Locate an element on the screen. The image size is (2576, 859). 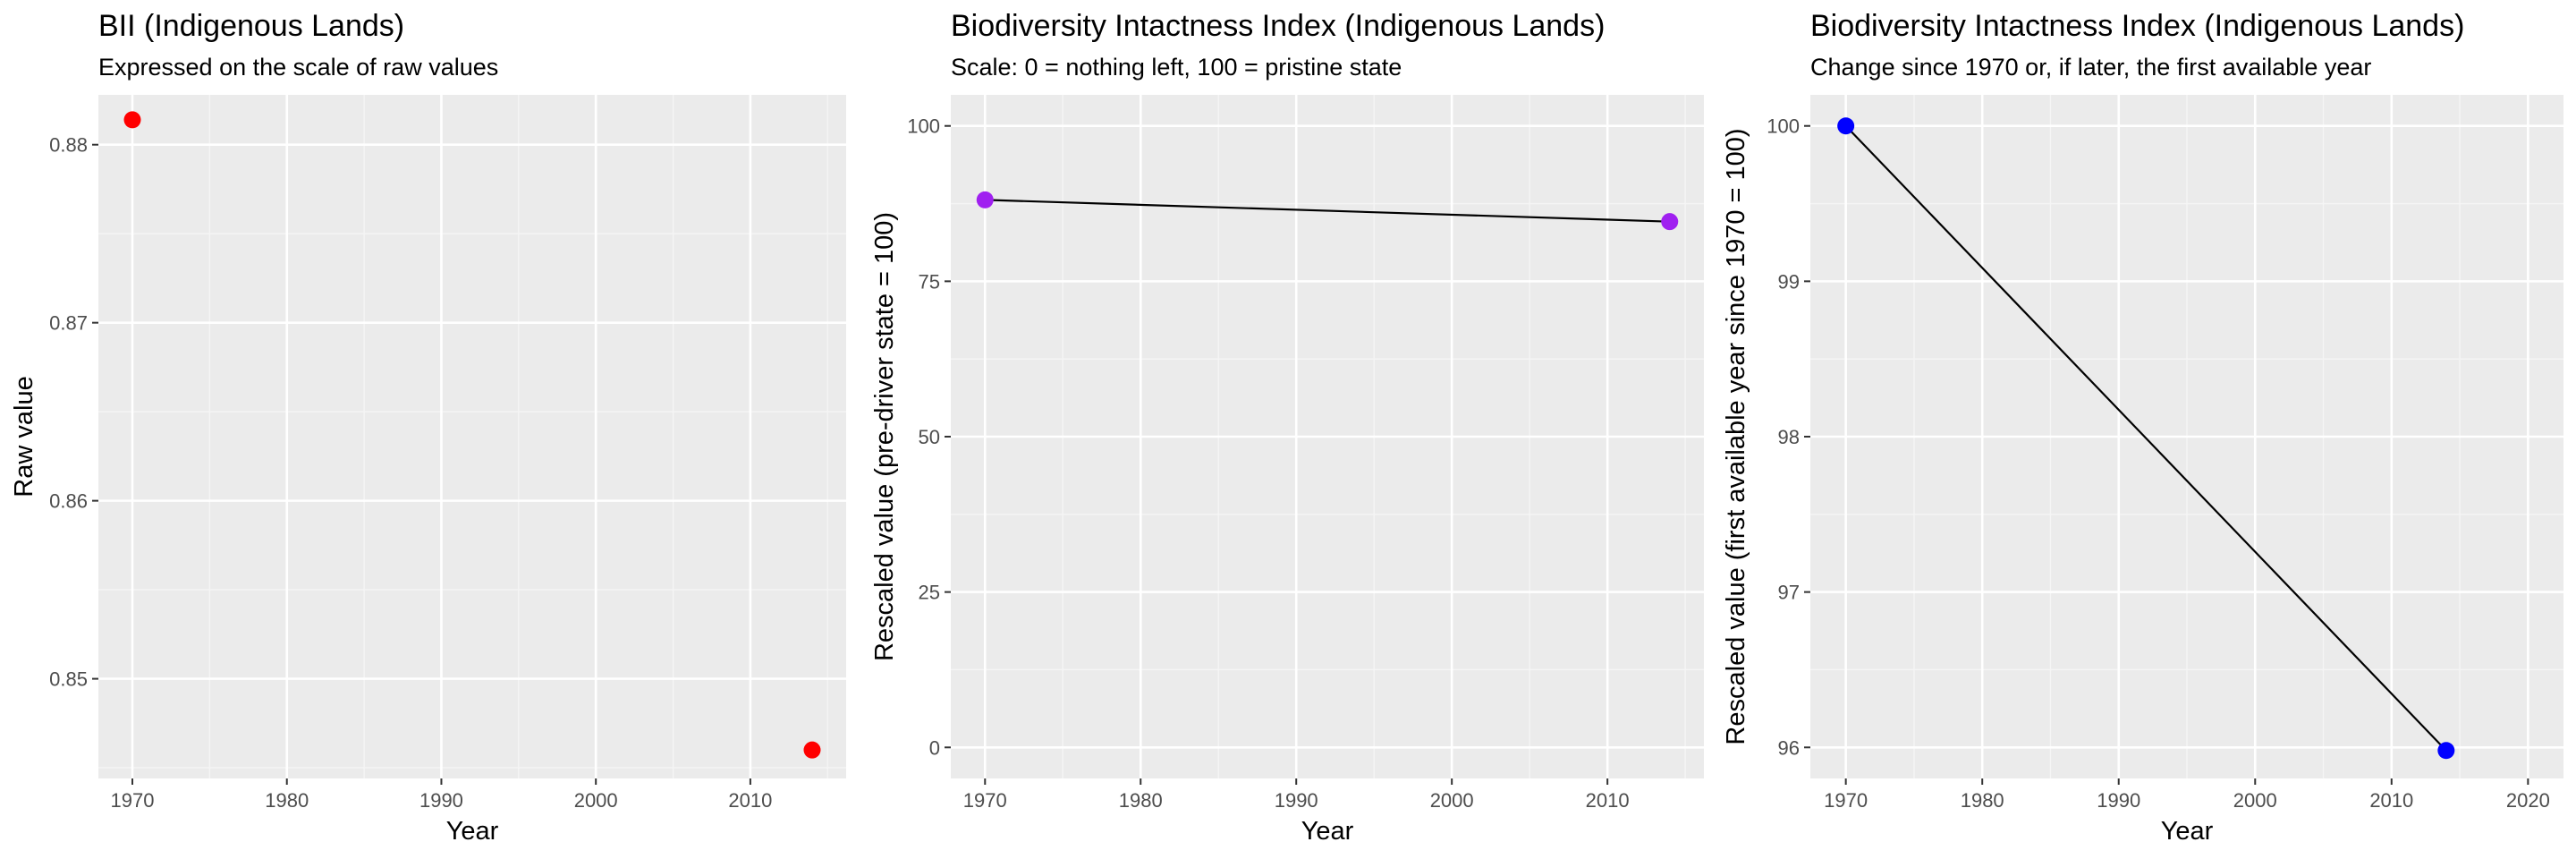
chart-2-points is located at coordinates (1327, 211).